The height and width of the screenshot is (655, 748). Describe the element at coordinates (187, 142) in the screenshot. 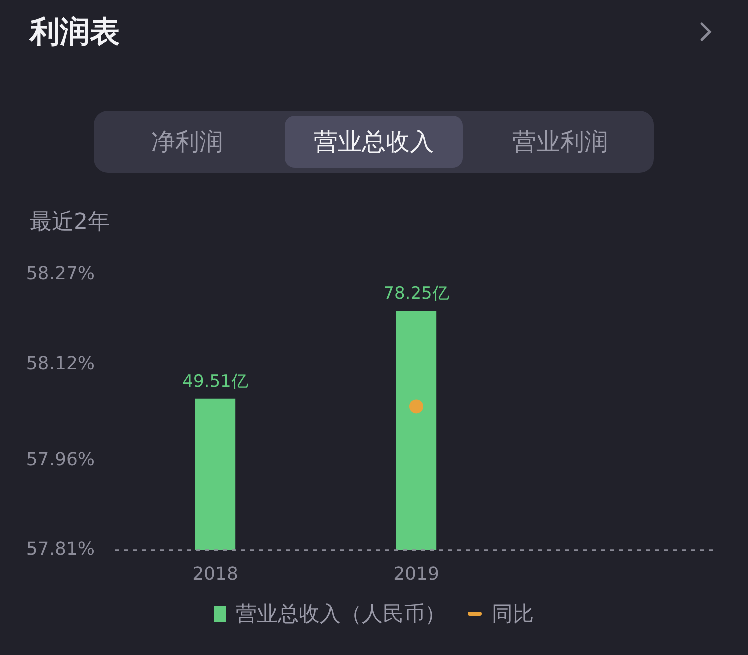

I see `text: 净利润` at that location.